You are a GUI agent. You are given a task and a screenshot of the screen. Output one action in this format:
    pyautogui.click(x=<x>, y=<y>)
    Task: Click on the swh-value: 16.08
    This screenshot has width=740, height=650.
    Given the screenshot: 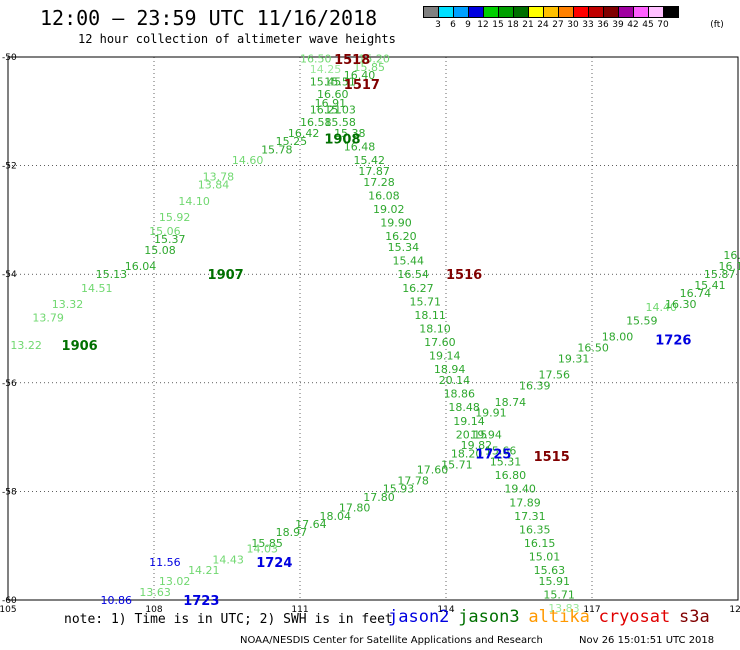 What is the action you would take?
    pyautogui.click(x=384, y=195)
    